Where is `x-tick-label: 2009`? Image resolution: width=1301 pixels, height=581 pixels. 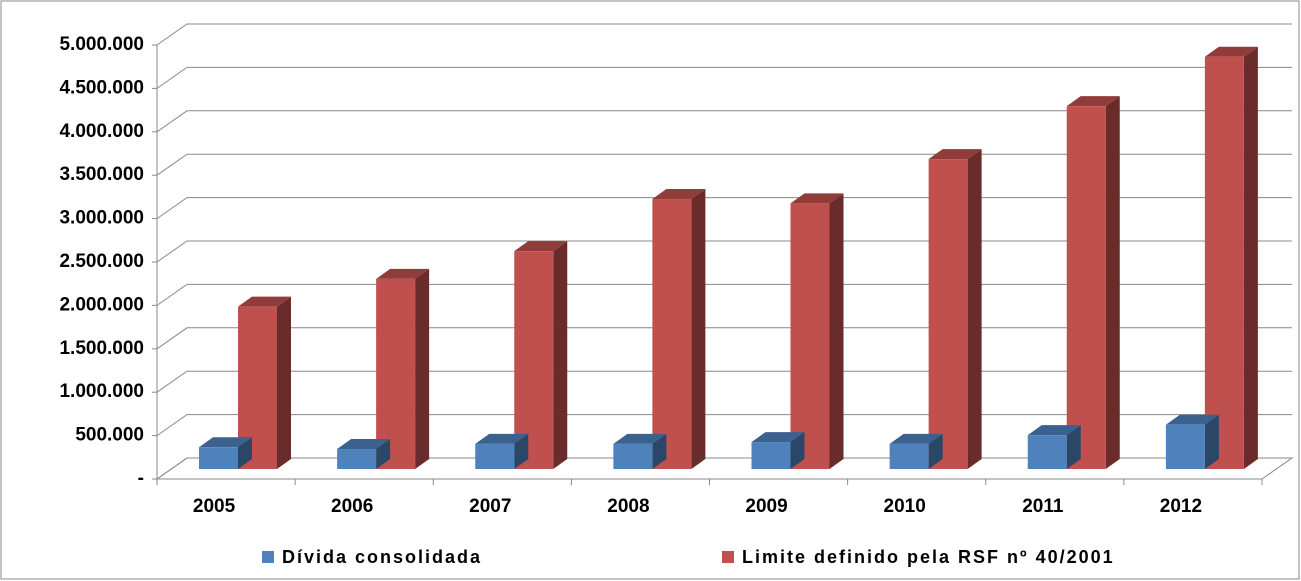 x-tick-label: 2009 is located at coordinates (766, 506).